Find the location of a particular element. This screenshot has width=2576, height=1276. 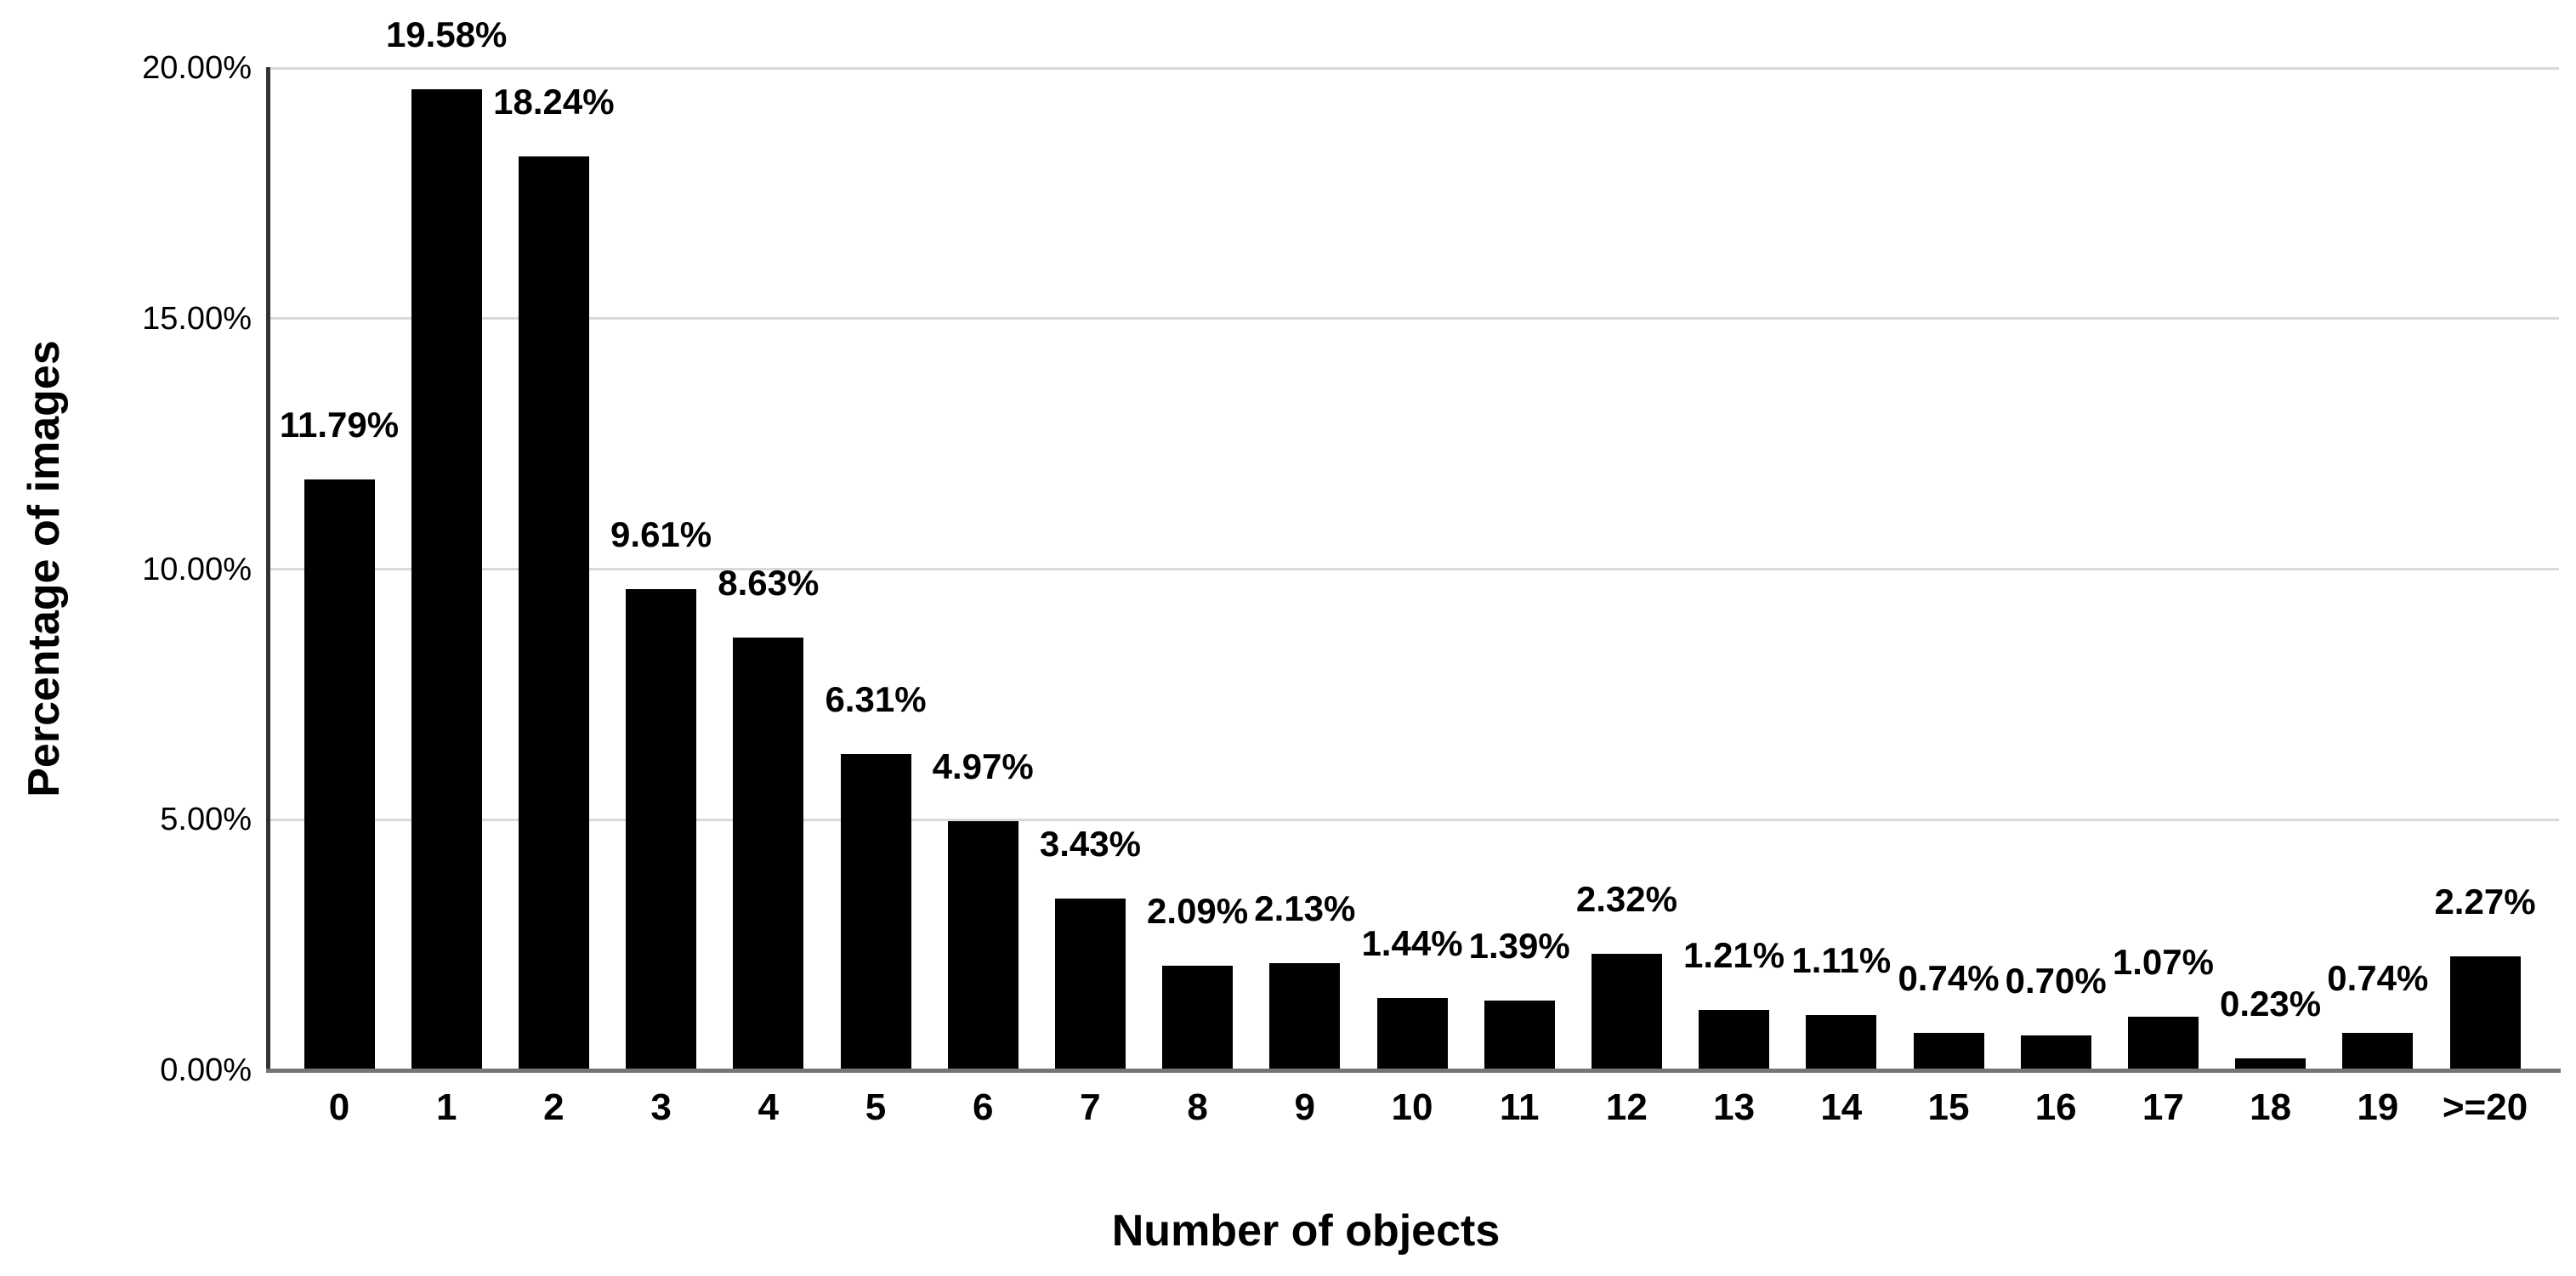

x-tick-label->=20: >=20 is located at coordinates (2485, 1107).